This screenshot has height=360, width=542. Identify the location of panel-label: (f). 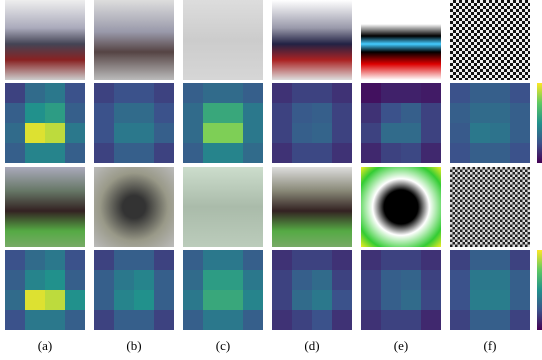
(490, 345).